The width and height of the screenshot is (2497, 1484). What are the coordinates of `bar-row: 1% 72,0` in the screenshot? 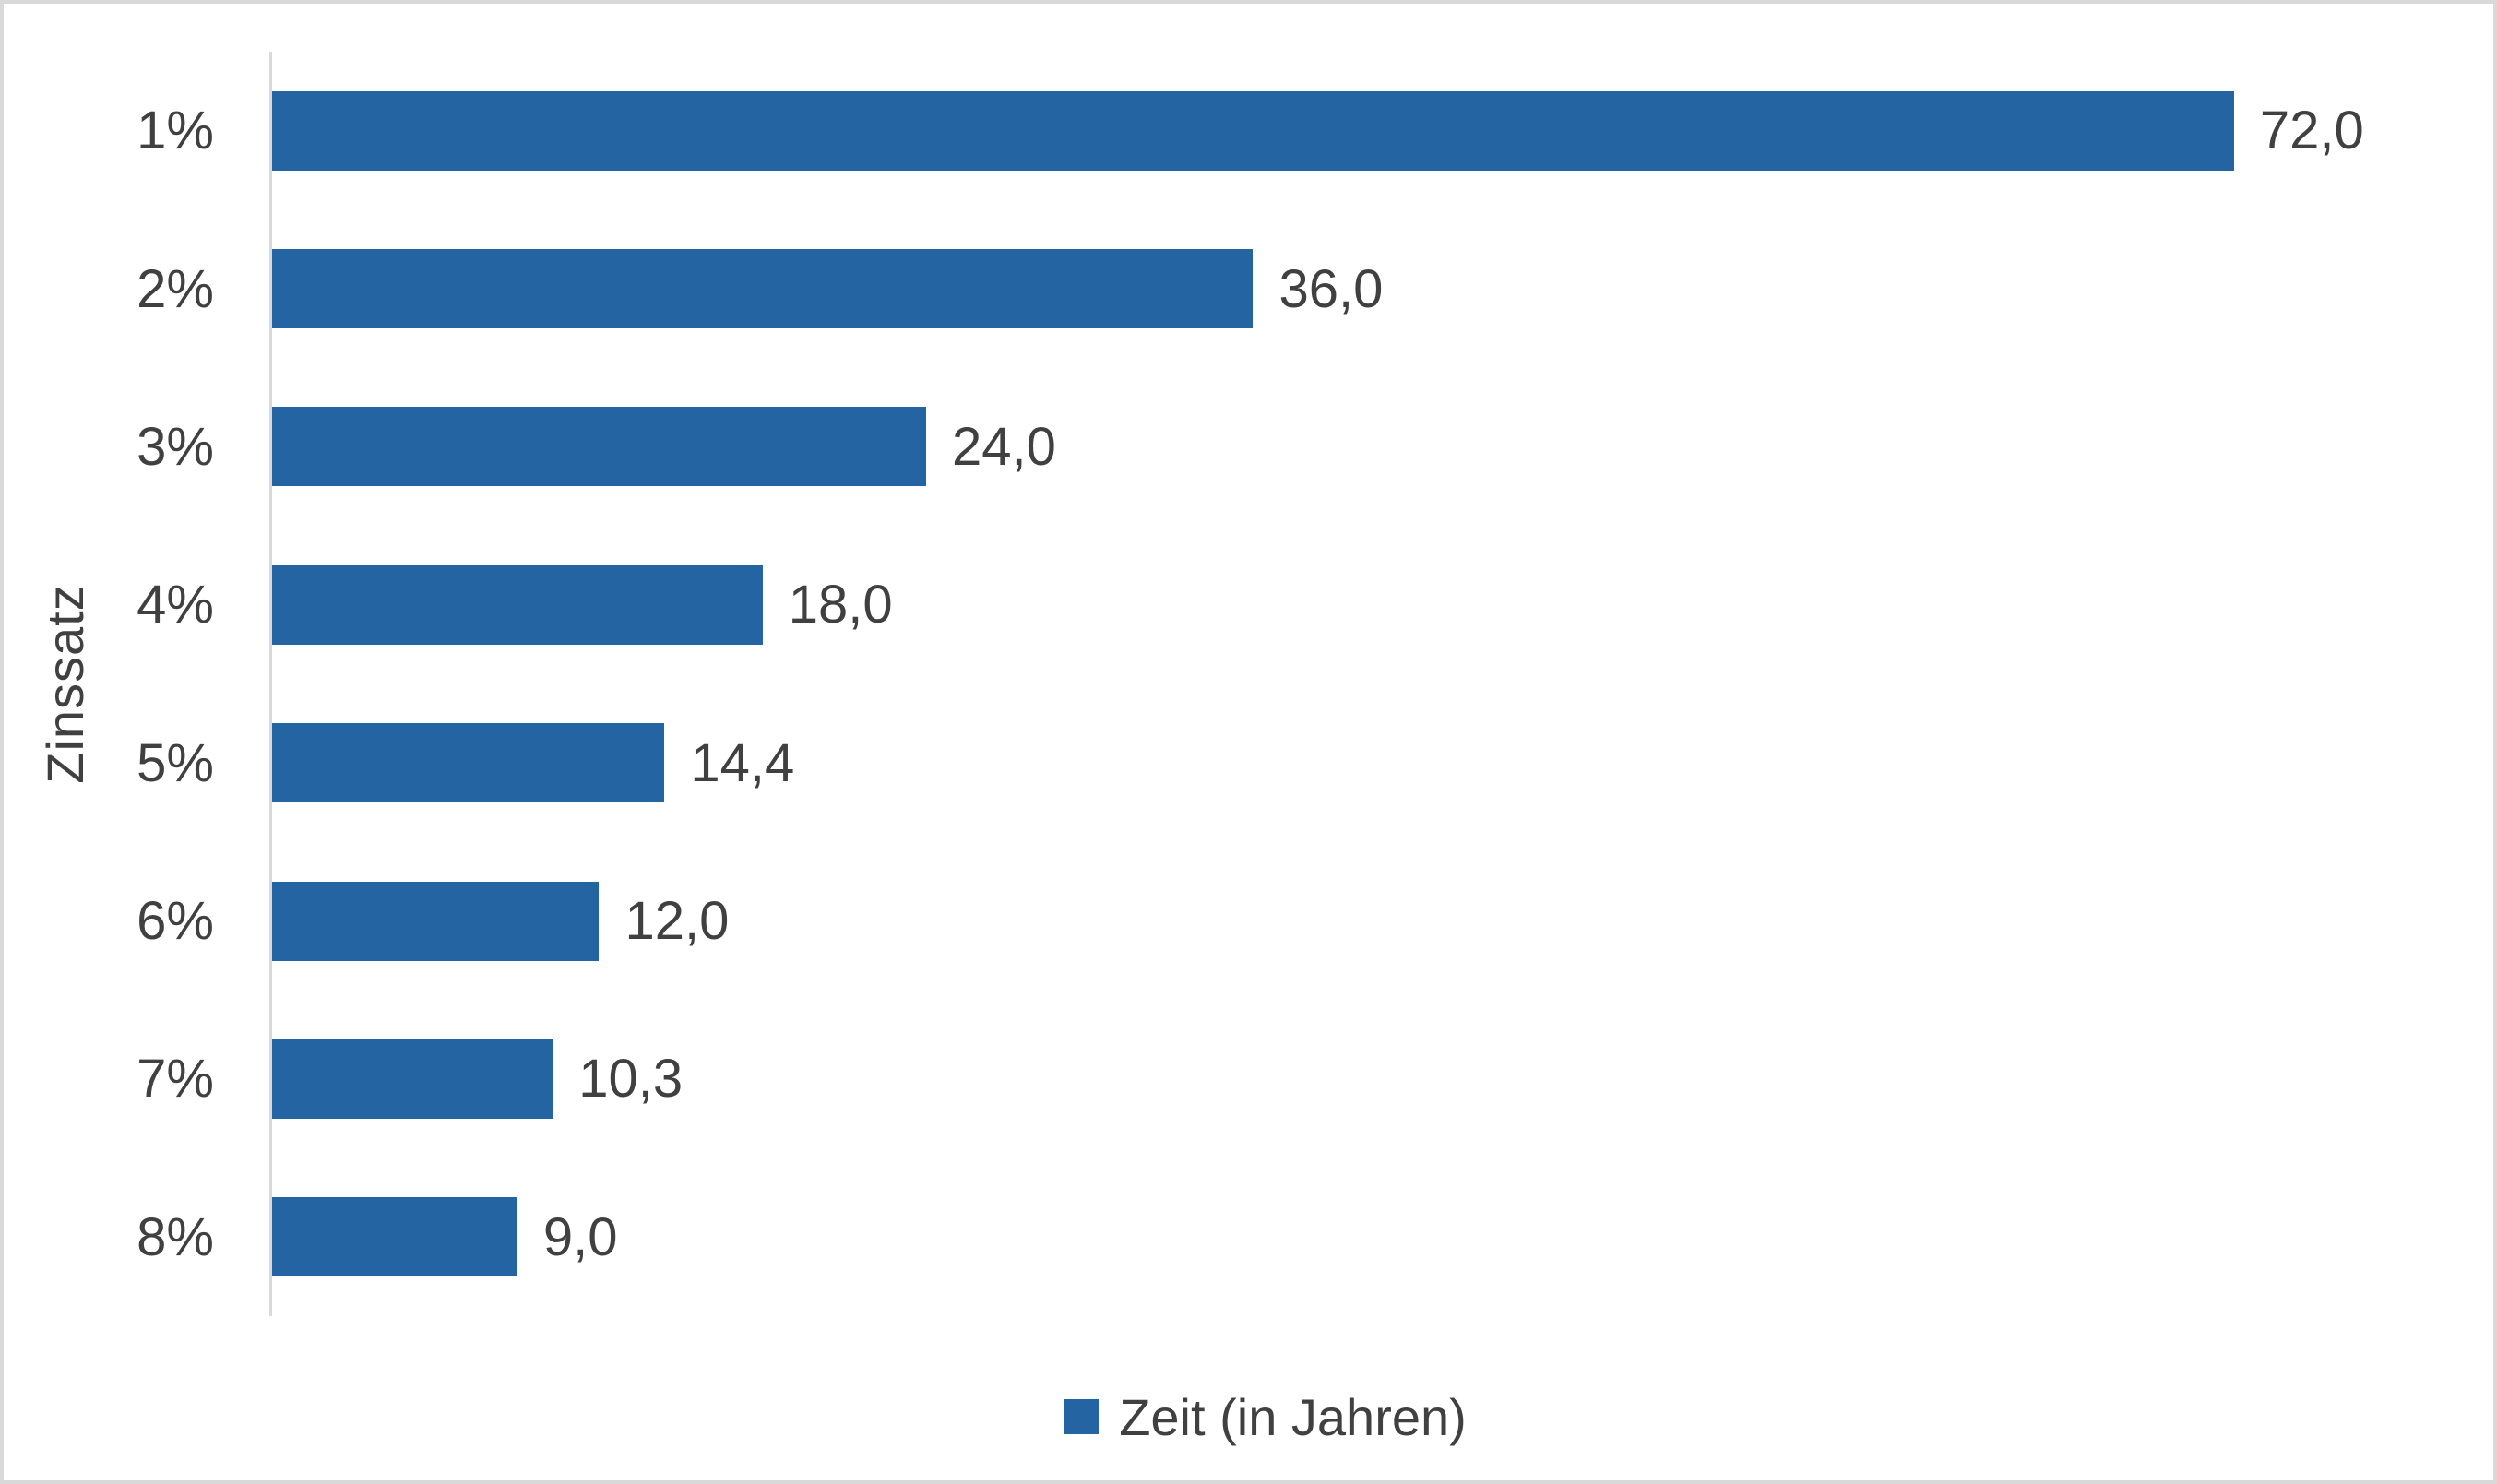 It's located at (1307, 130).